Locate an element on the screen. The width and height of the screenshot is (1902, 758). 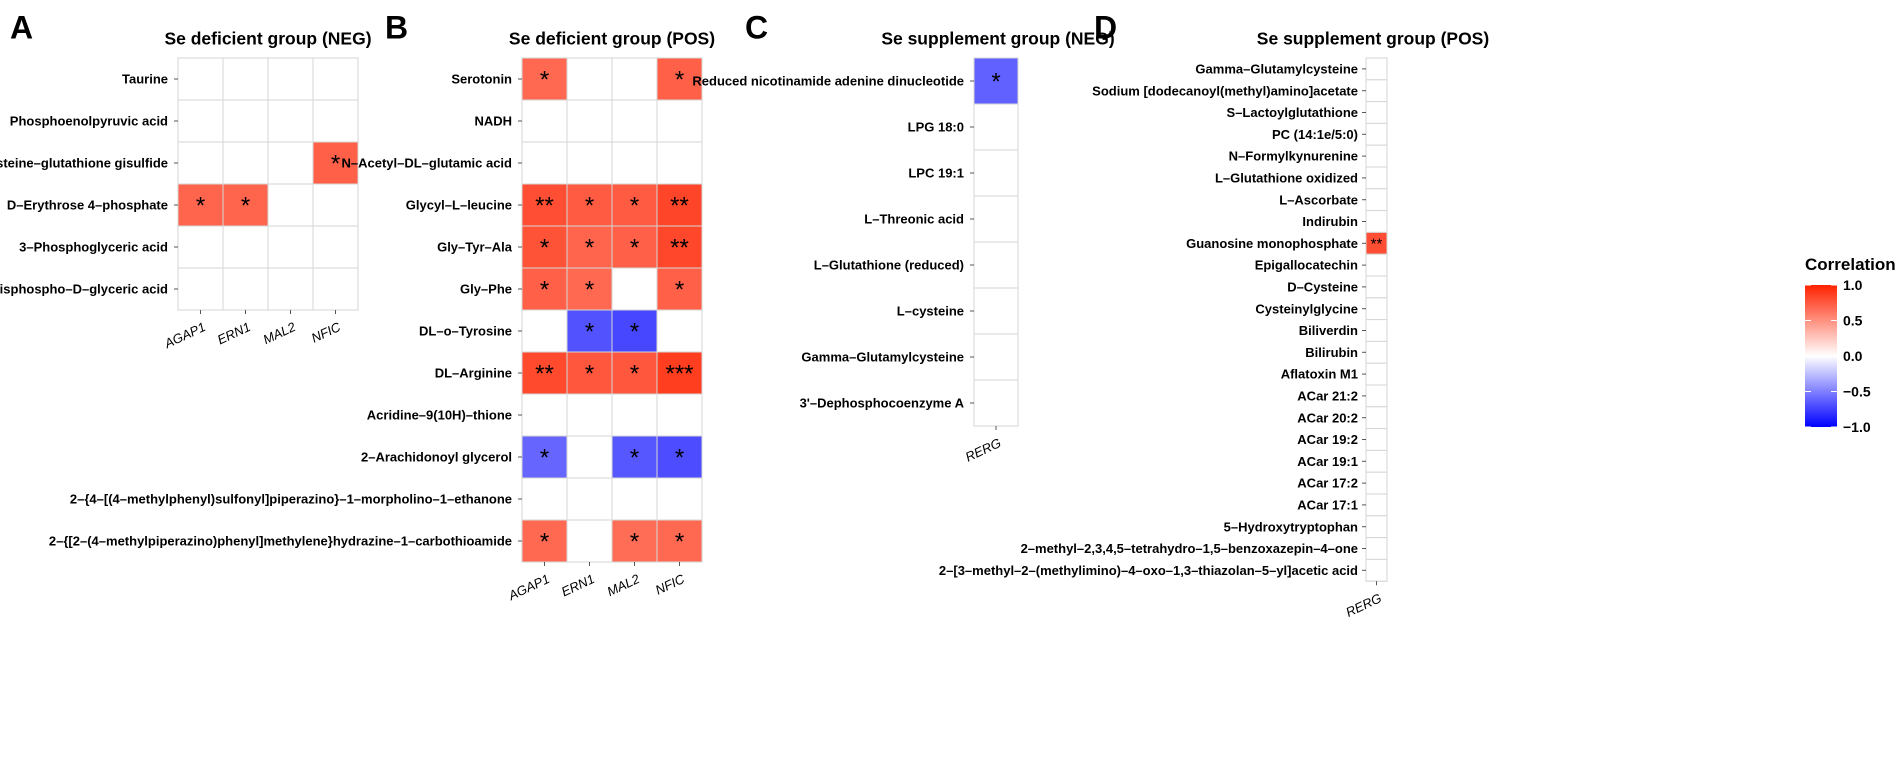
row-label: Gly–Phe is located at coordinates (486, 289).